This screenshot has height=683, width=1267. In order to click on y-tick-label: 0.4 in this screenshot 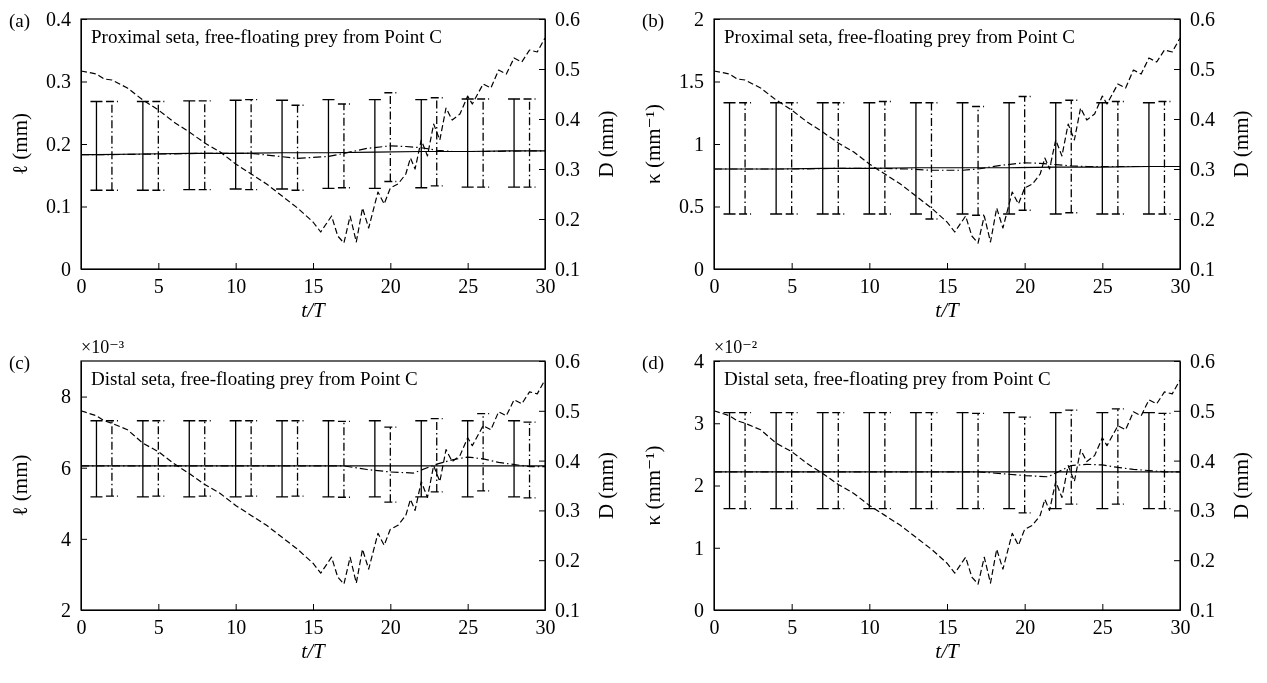, I will do `click(58, 18)`.